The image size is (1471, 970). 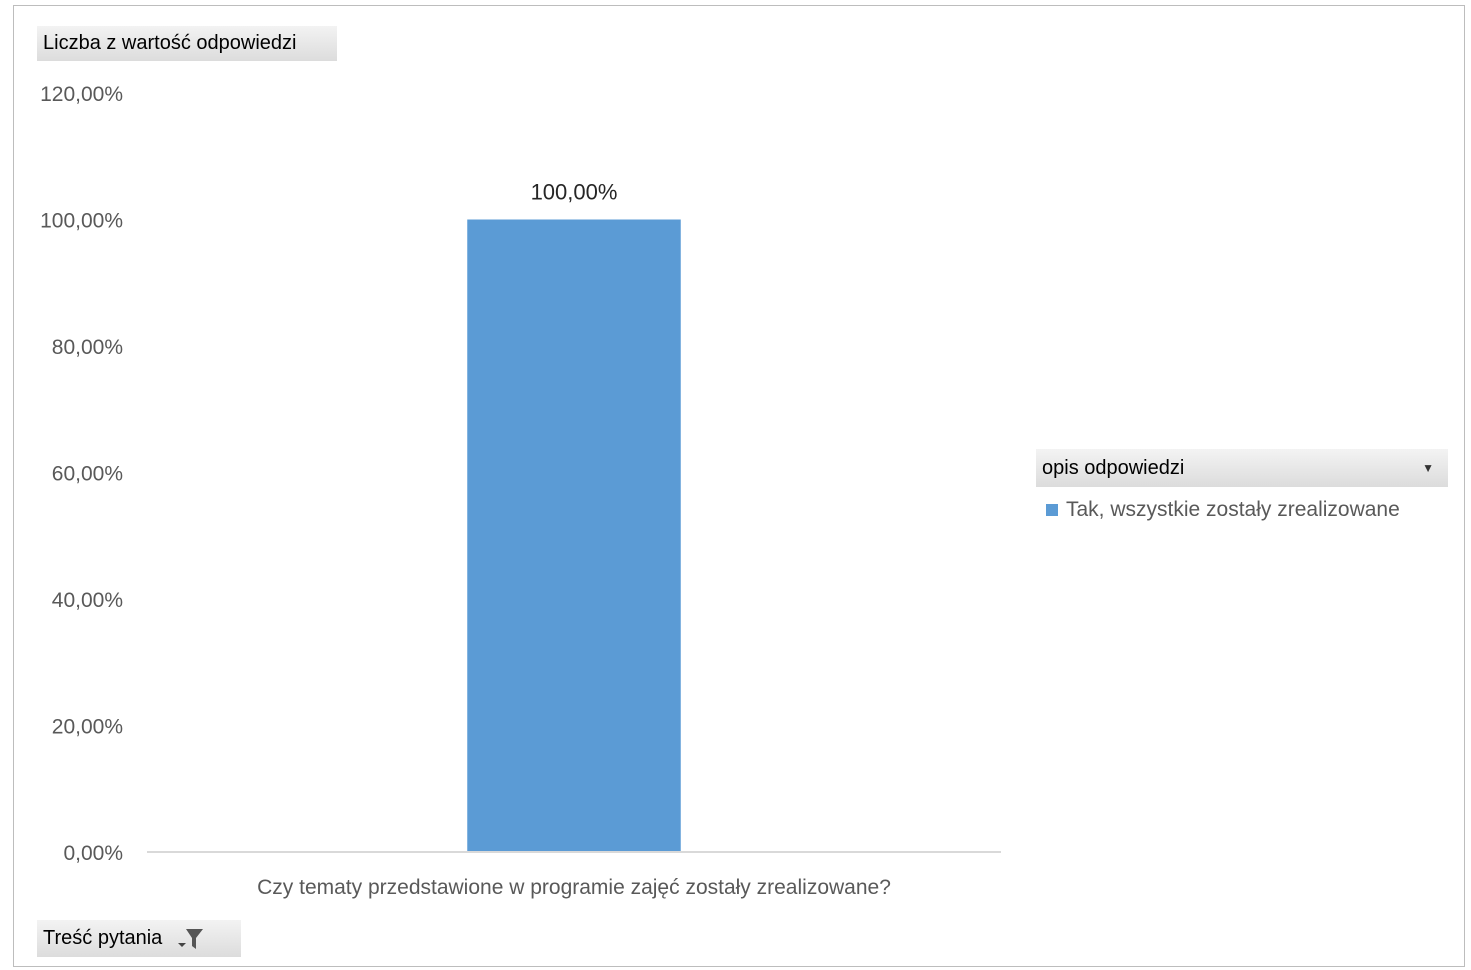 I want to click on legend-field-label: opis odpowiedzi, so click(x=1113, y=467).